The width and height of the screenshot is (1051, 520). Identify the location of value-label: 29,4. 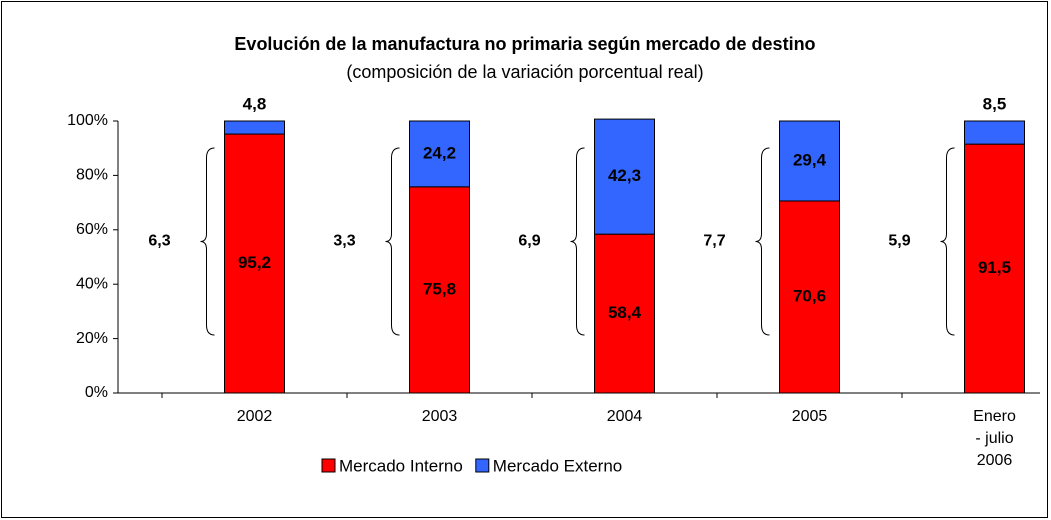
(810, 159).